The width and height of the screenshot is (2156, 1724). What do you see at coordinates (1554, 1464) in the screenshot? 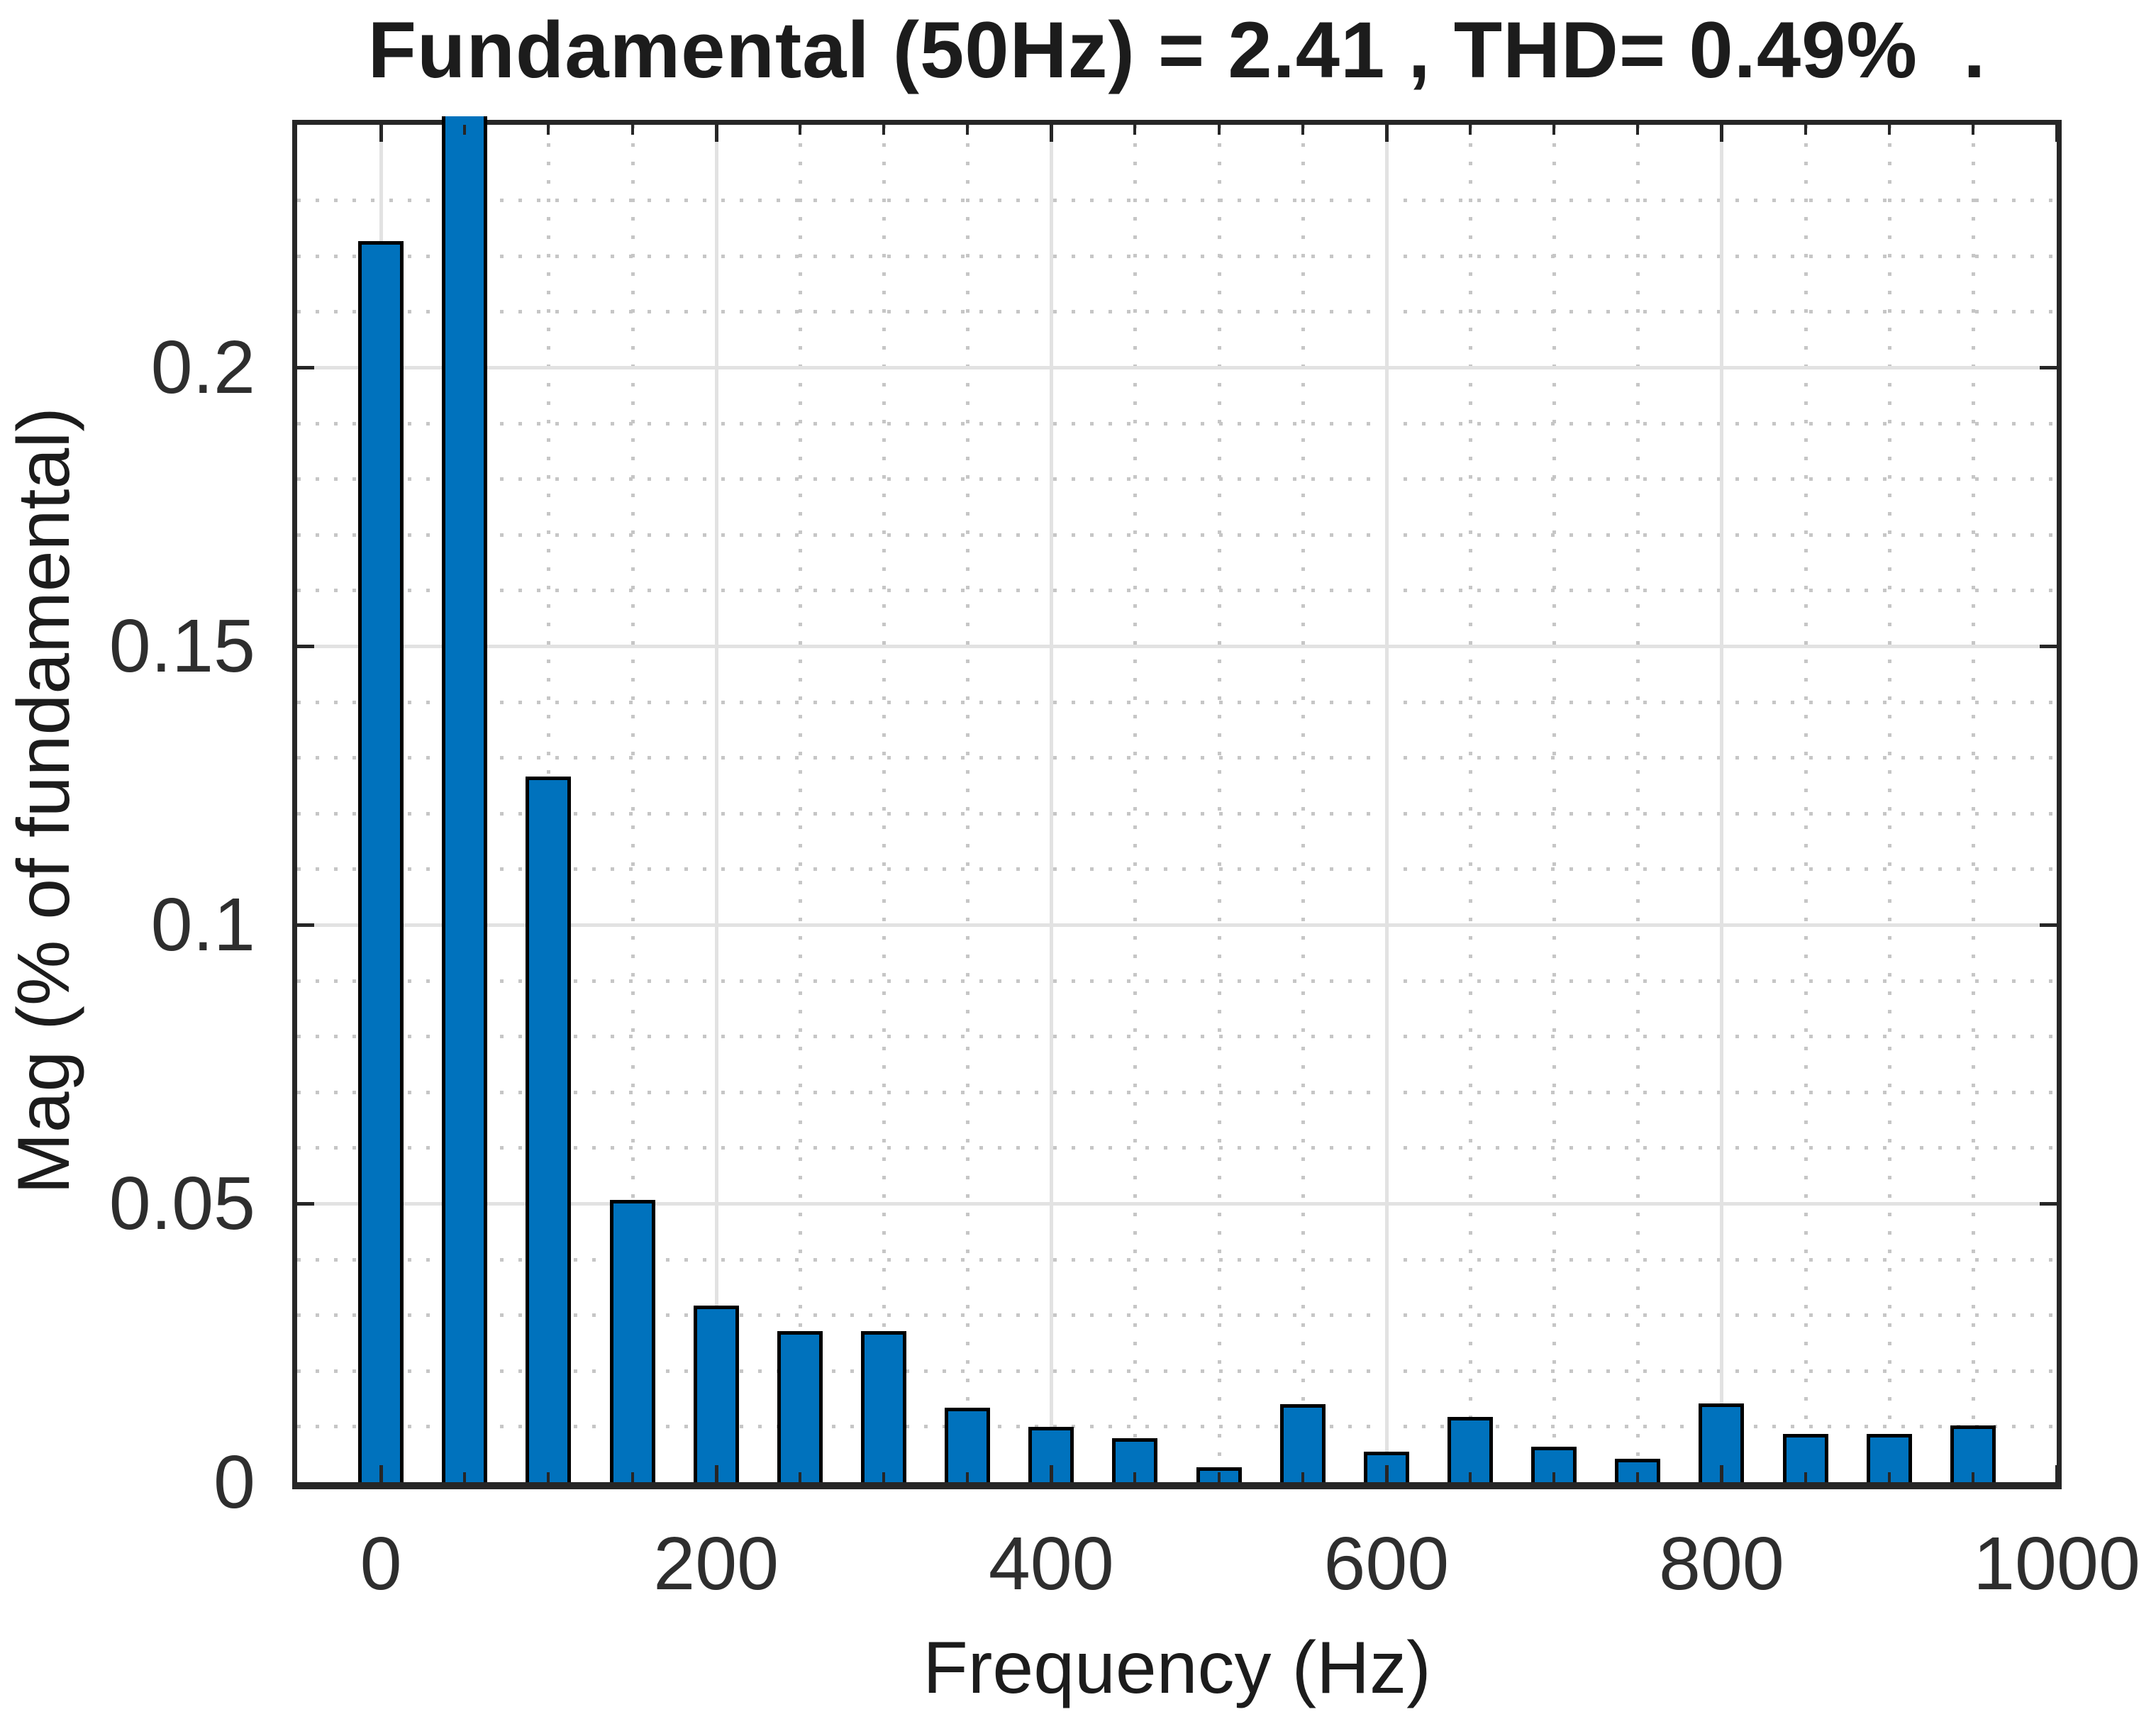
I see `bar-700hz` at bounding box center [1554, 1464].